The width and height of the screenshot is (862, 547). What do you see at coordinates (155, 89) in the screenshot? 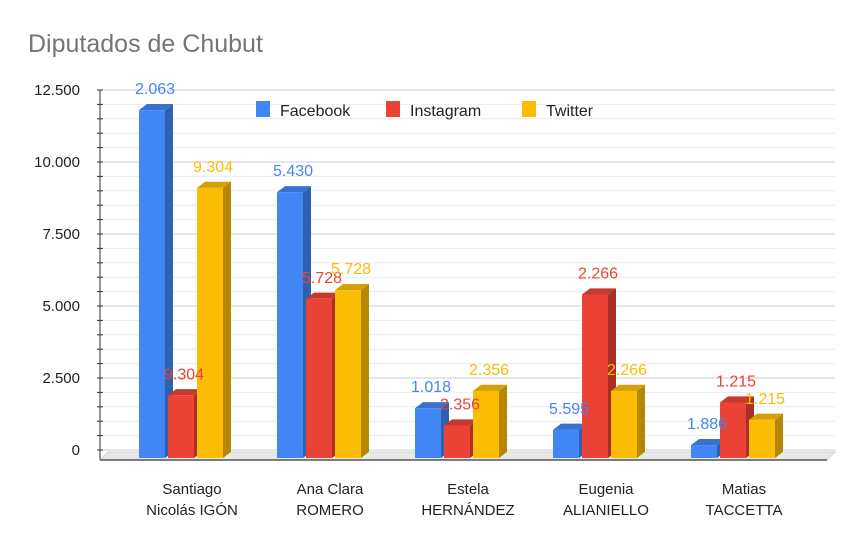
I see `data-label: 2.063` at bounding box center [155, 89].